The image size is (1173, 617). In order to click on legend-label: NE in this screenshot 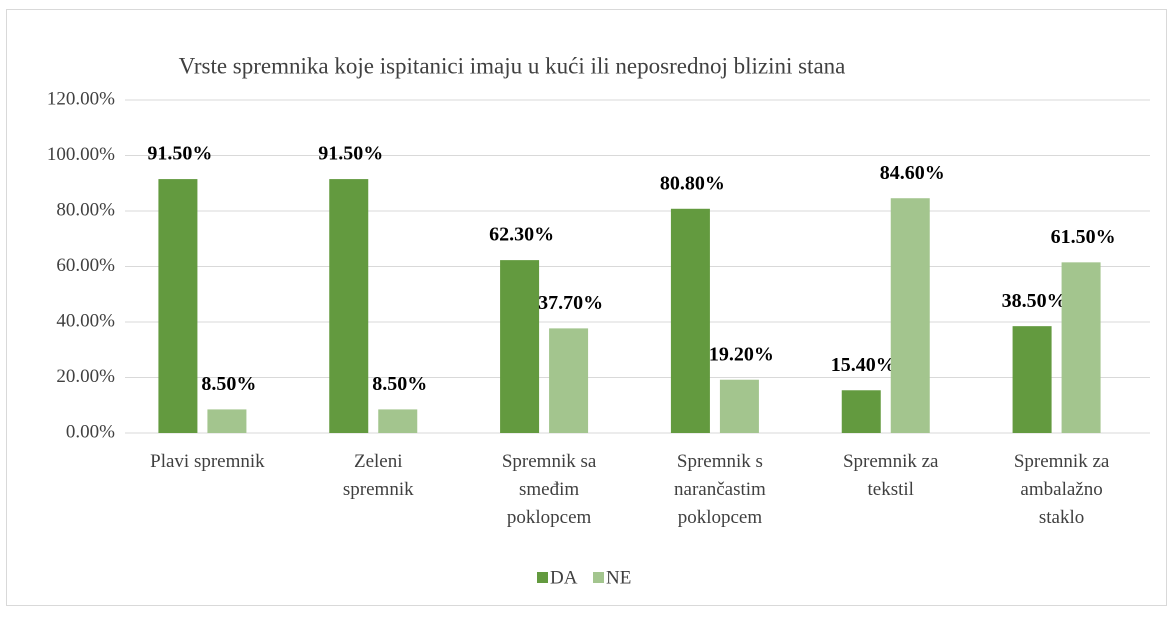, I will do `click(618, 577)`.